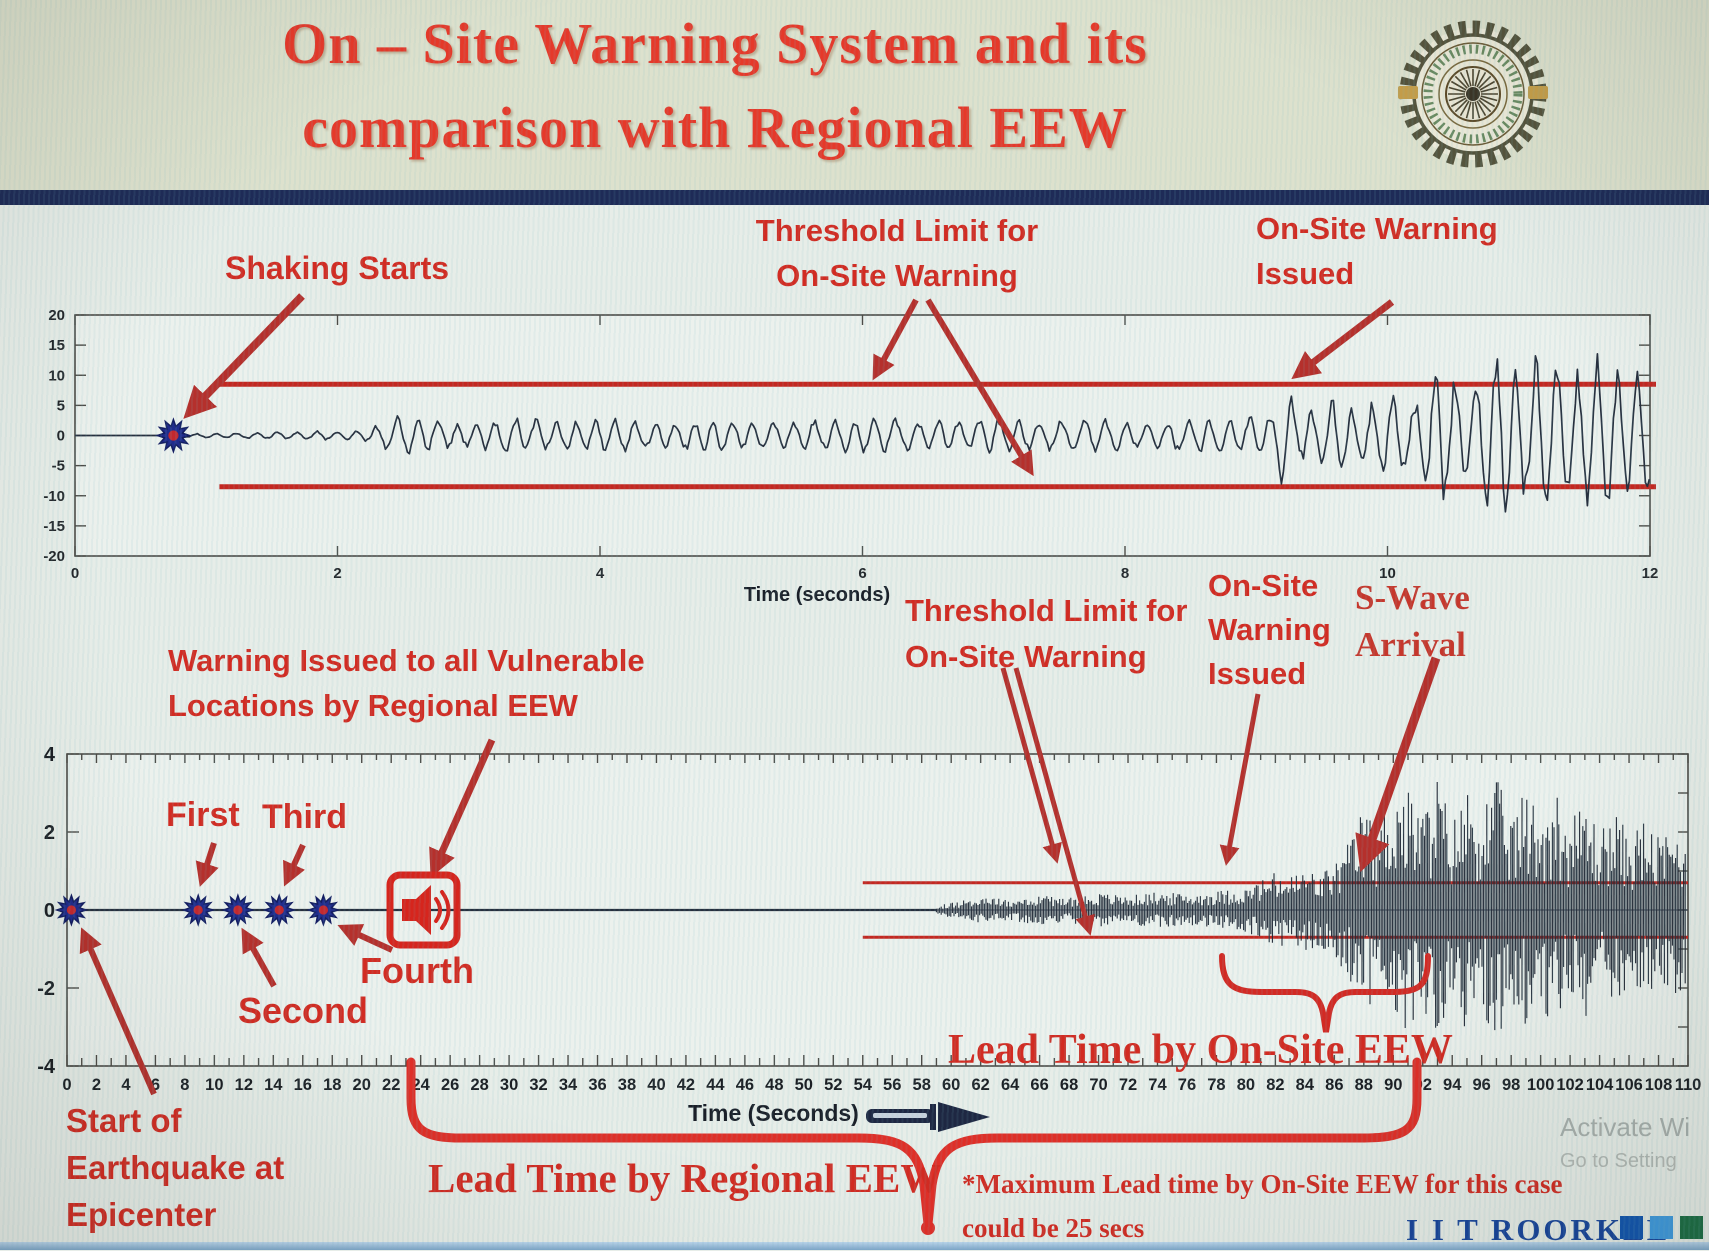 This screenshot has width=1709, height=1251. I want to click on svg-text: 66, so click(1039, 1085).